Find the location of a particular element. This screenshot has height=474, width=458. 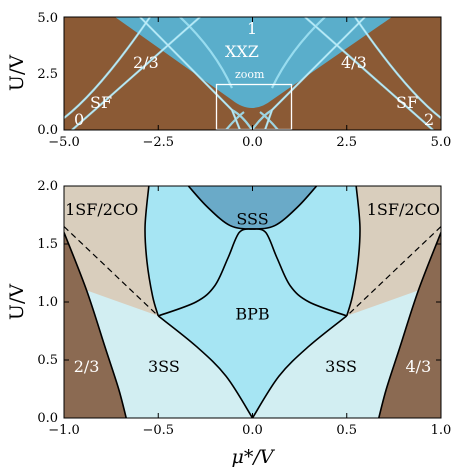

boundary-lower-left is located at coordinates (205, 366).